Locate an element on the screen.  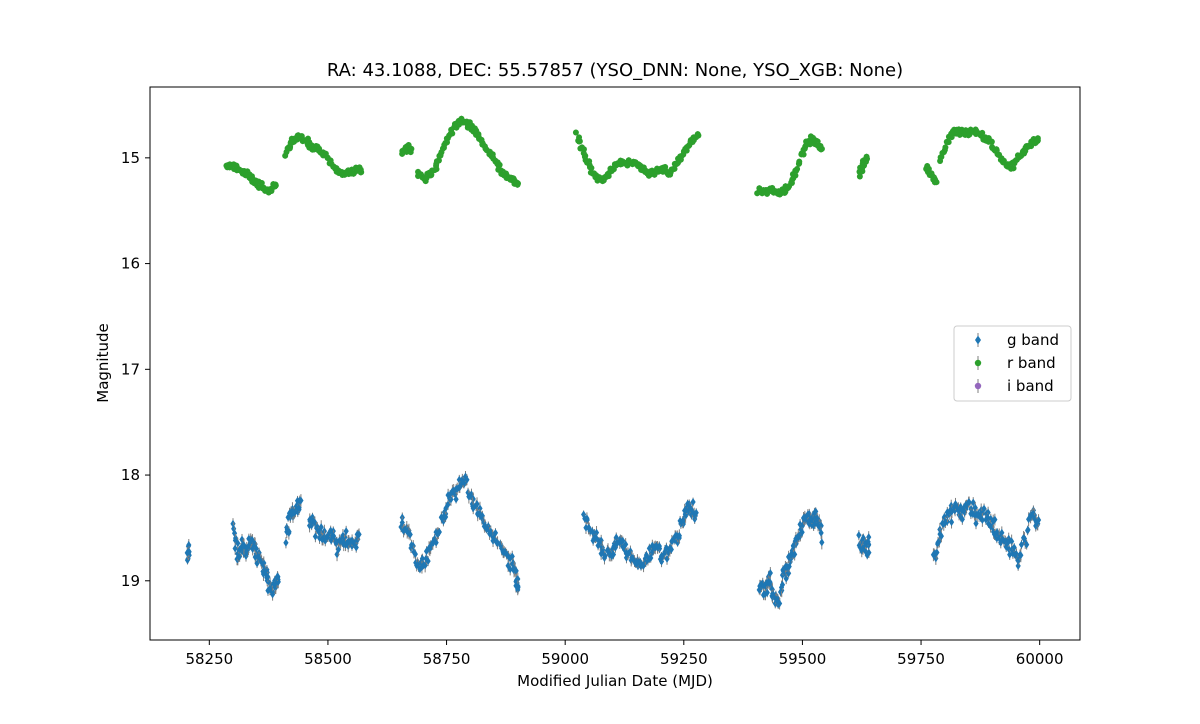
y-tick-label: 18 is located at coordinates (130, 475).